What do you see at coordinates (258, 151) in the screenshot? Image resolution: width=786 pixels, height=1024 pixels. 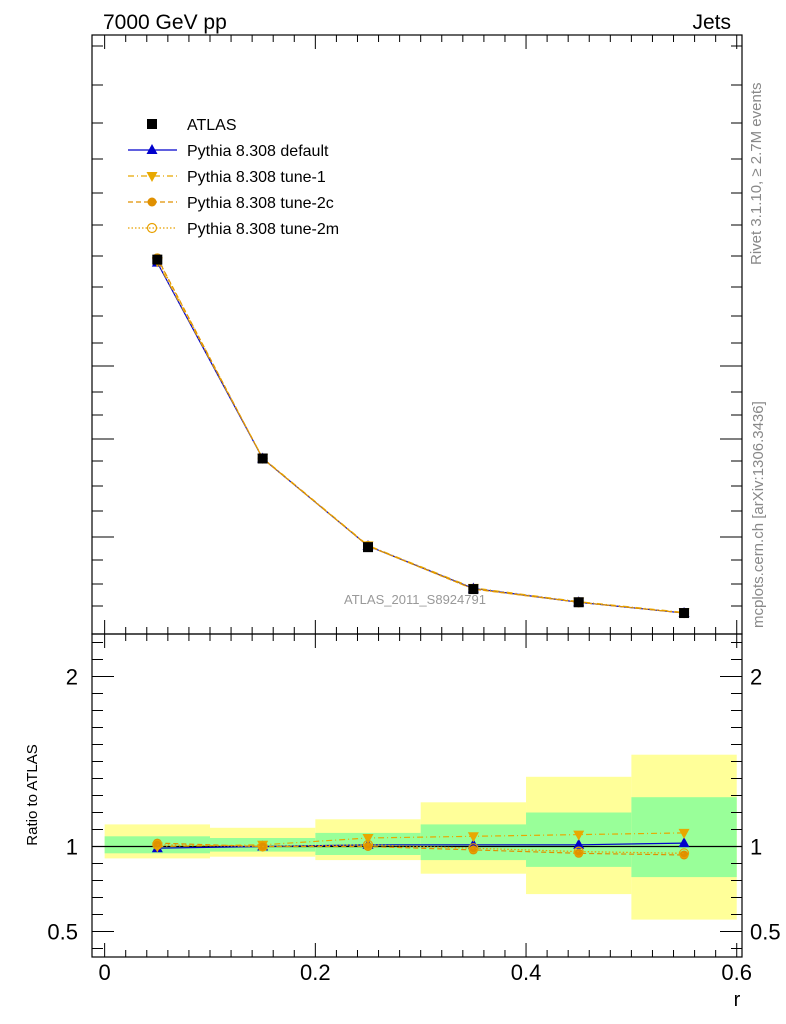 I see `legend-label: Pythia 8.308 default` at bounding box center [258, 151].